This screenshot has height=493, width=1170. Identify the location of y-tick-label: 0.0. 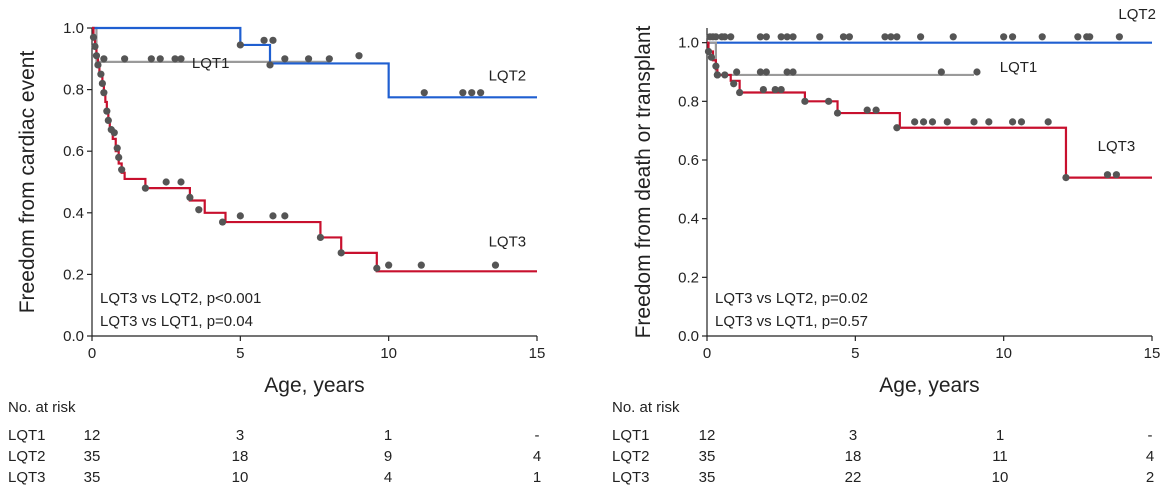
(73, 336).